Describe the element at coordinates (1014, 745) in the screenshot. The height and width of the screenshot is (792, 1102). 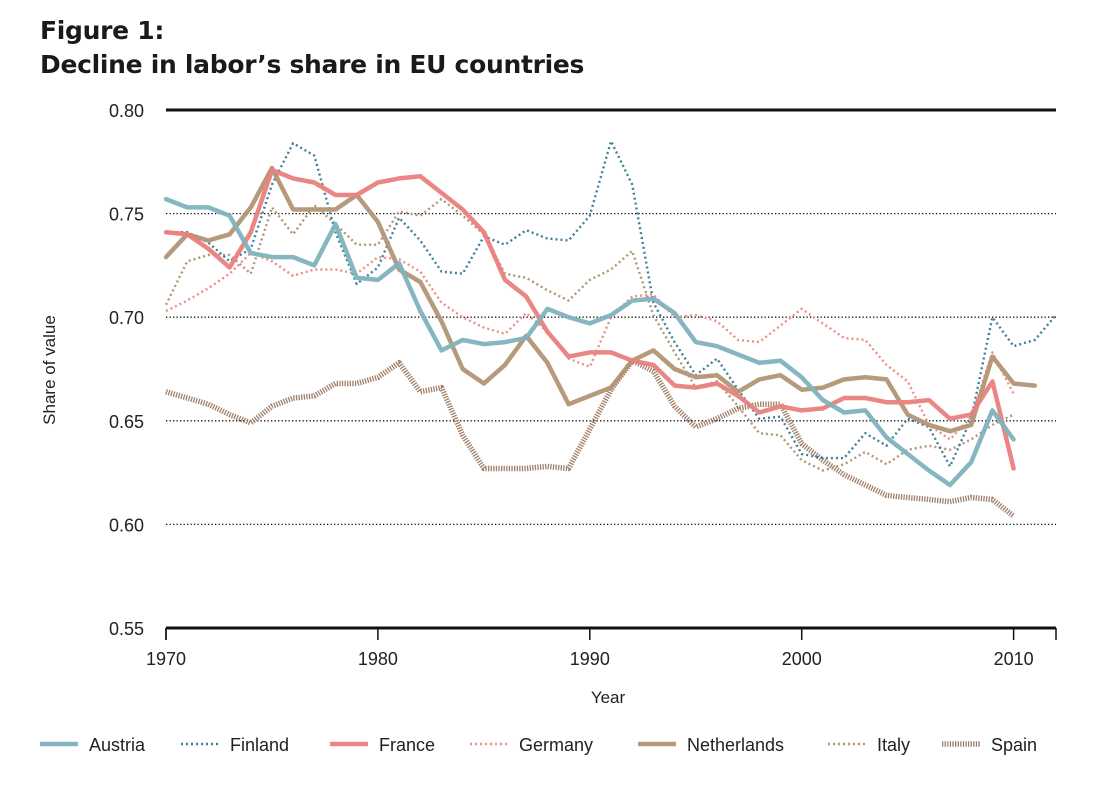
I see `legend-label-spain: Spain` at that location.